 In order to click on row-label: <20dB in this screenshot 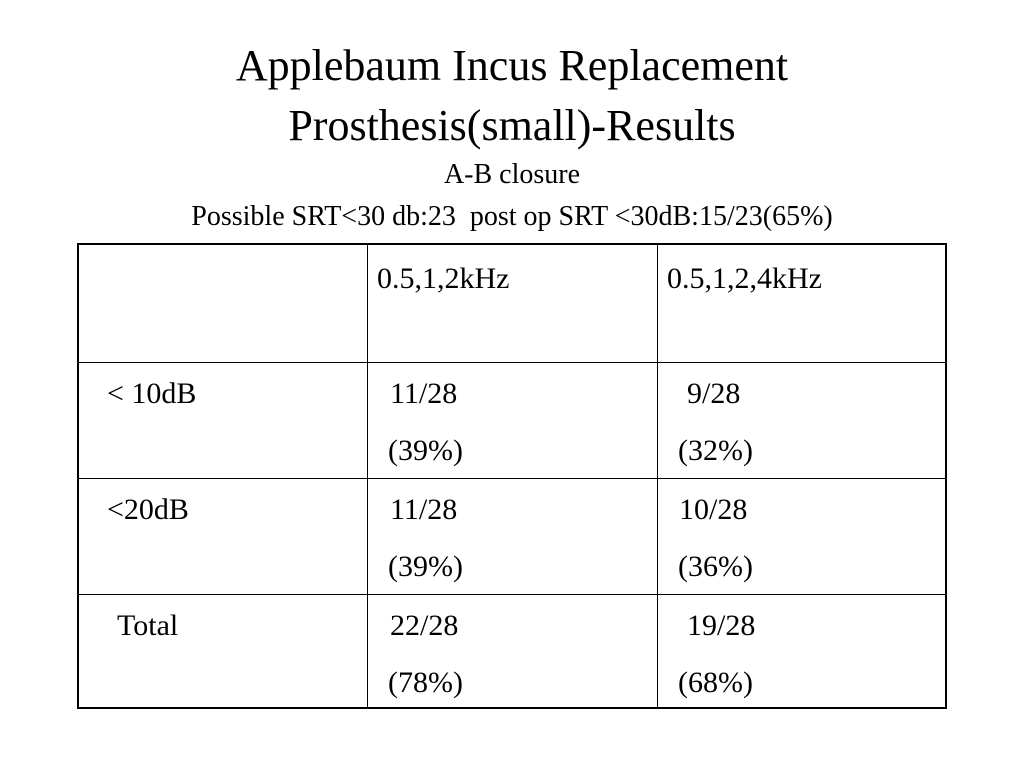, I will do `click(148, 509)`.